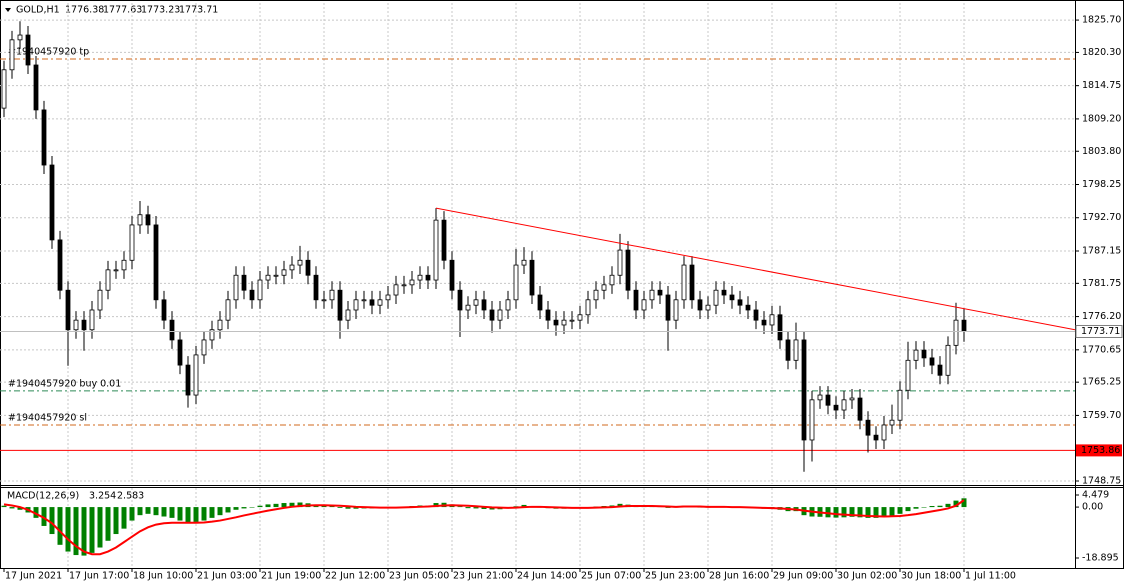  What do you see at coordinates (33, 576) in the screenshot?
I see `x-tick-label: 17 Jun 2021` at bounding box center [33, 576].